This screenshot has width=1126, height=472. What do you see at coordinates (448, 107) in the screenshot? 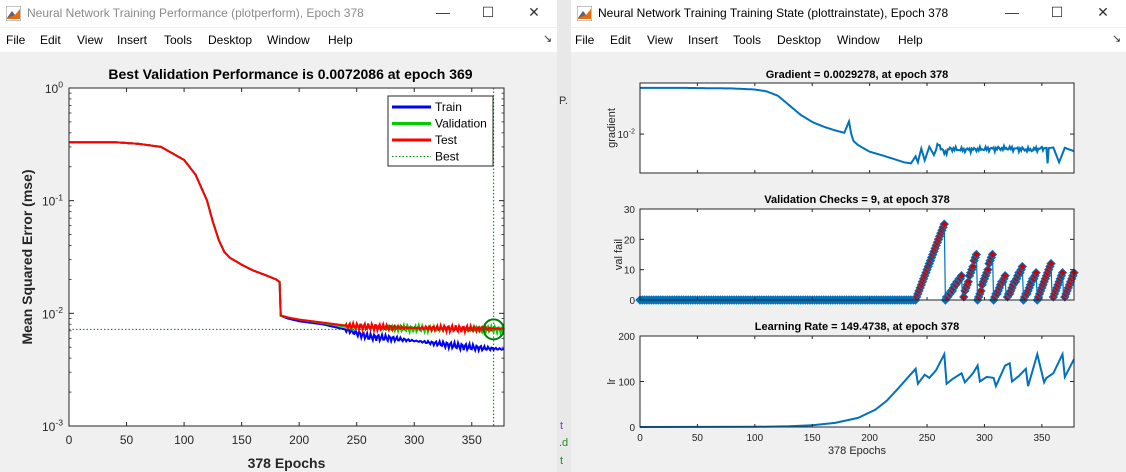
I see `legend-label-train: Train` at bounding box center [448, 107].